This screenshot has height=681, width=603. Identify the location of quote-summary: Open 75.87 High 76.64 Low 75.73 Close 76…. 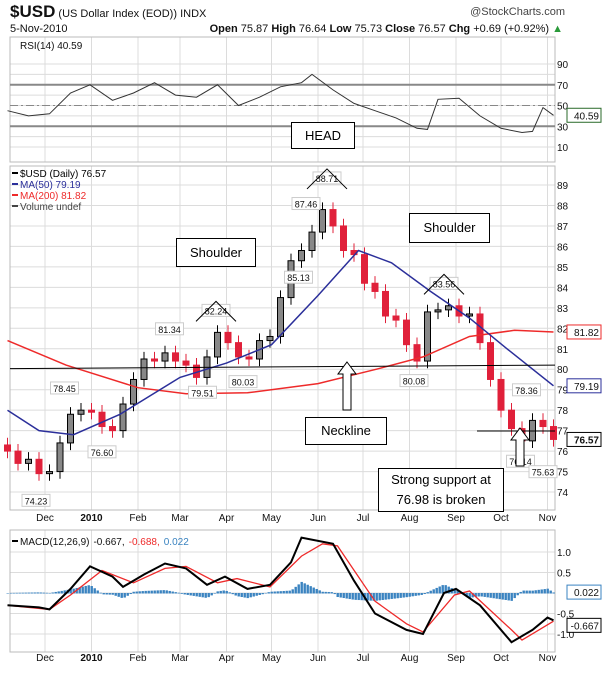
(386, 29).